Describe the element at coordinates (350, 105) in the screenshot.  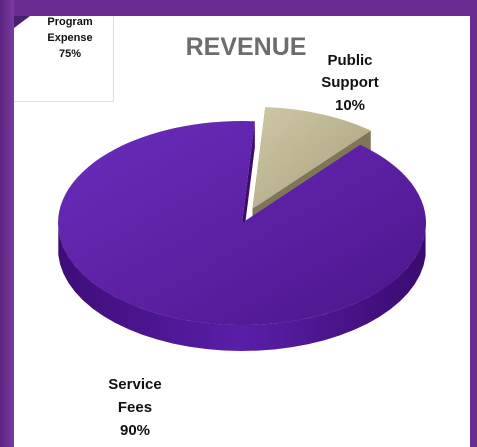
I see `slice-label-line: 10%` at that location.